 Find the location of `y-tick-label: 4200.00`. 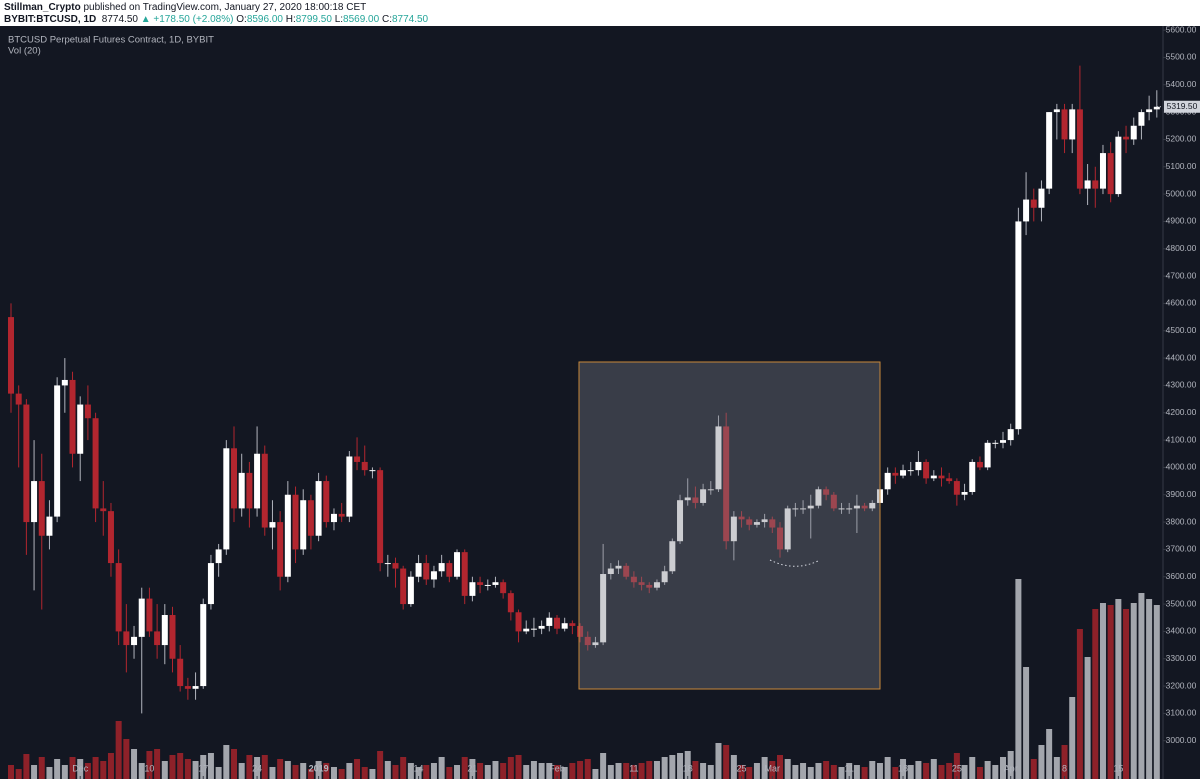

y-tick-label: 4200.00 is located at coordinates (1181, 412).